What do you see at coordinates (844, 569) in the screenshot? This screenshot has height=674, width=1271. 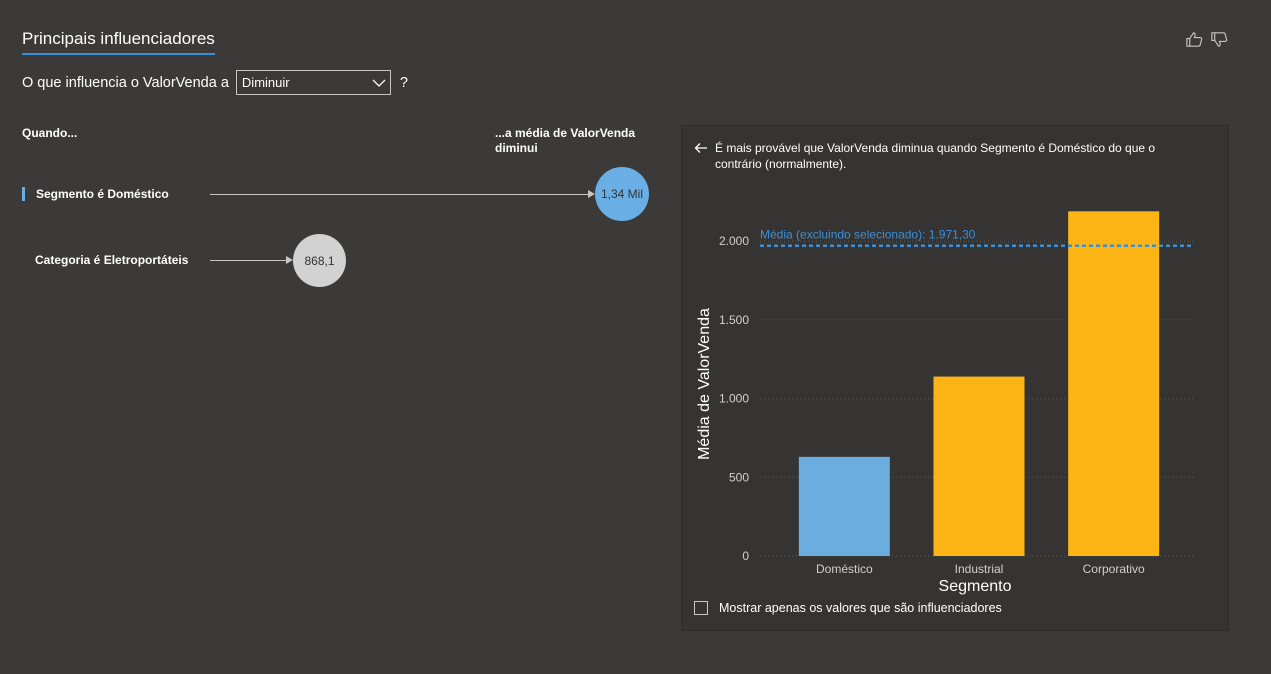 I see `x-tick-label: Doméstico` at bounding box center [844, 569].